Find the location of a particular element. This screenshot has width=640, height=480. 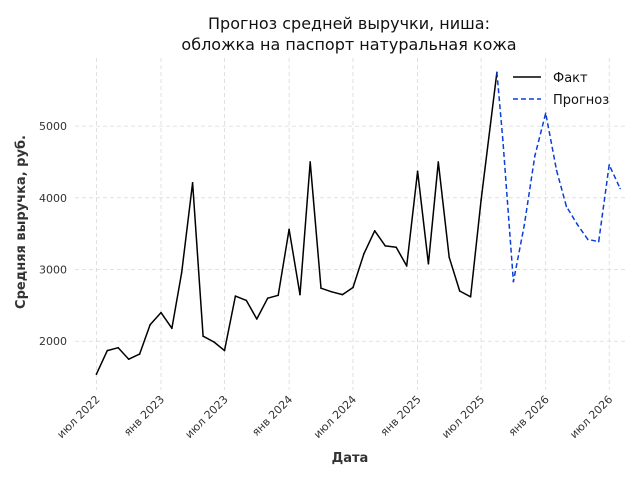

chart-title-line-1: Прогноз средней выручки, ниша: is located at coordinates (349, 23).